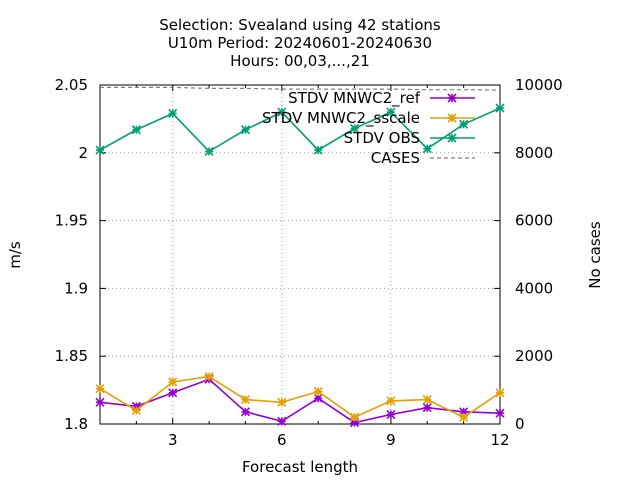 The image size is (640, 480). I want to click on title-line: U10m Period: 20240601-20240630, so click(300, 43).